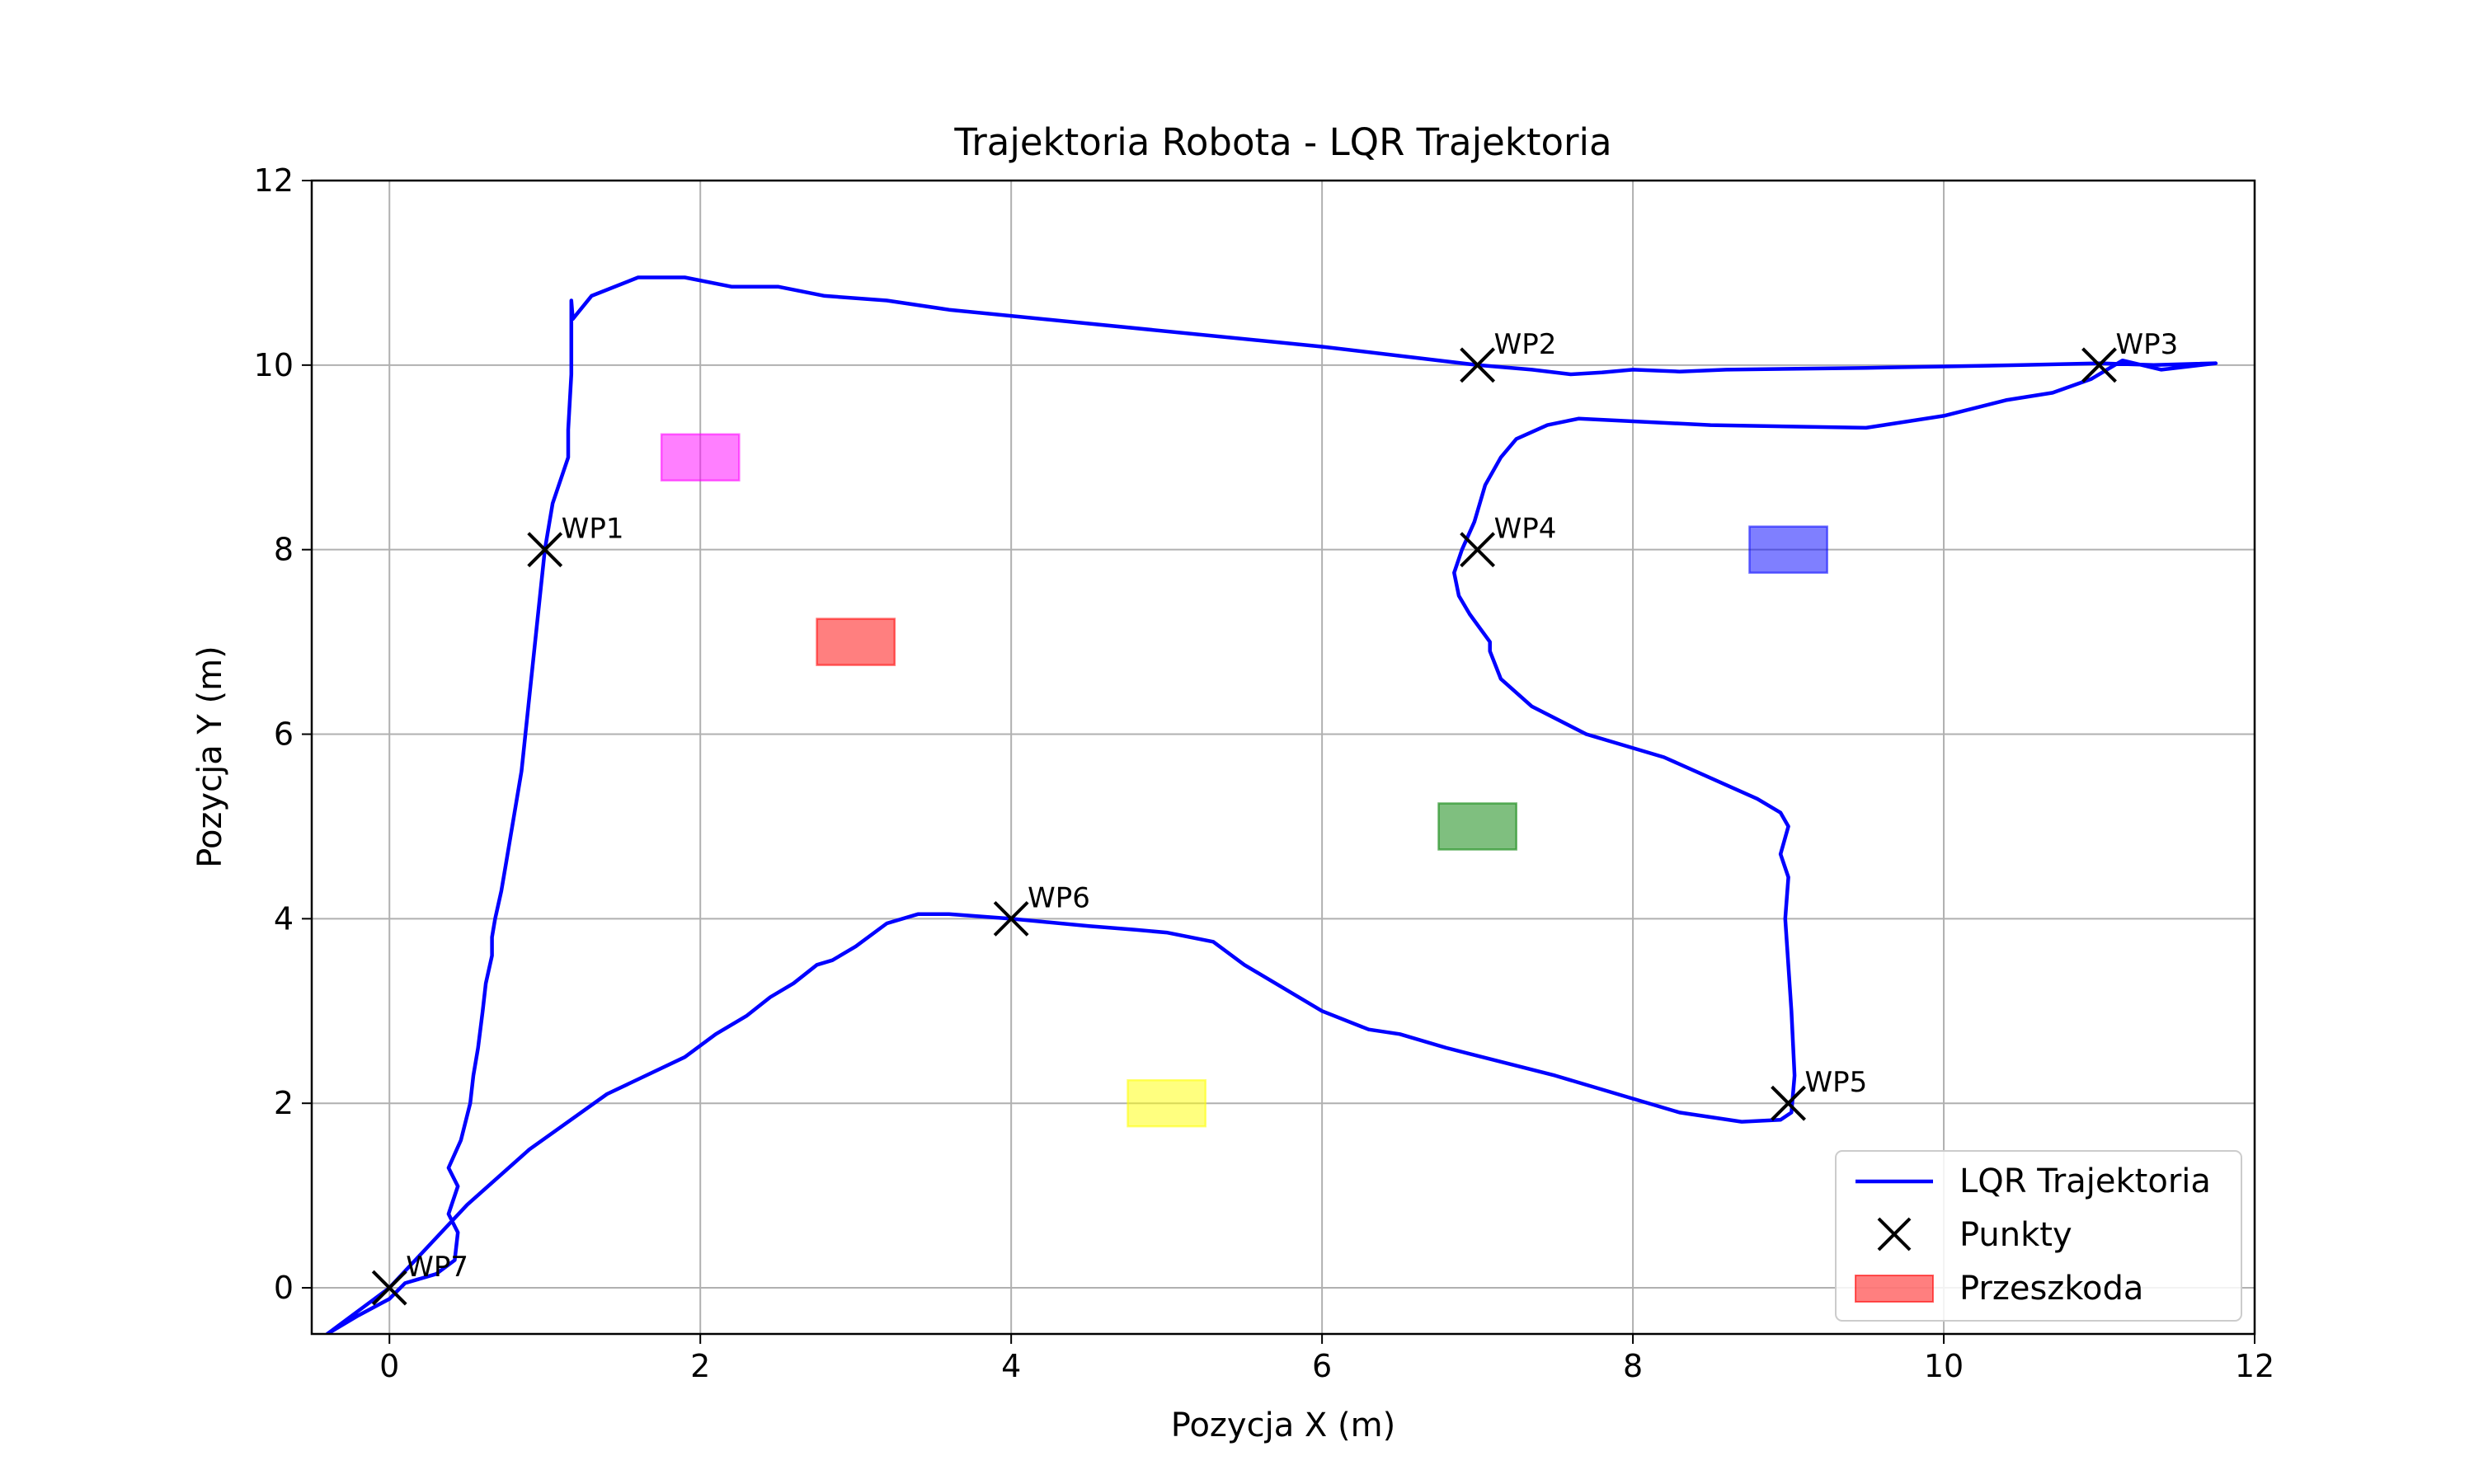 The image size is (2474, 1484). What do you see at coordinates (593, 529) in the screenshot?
I see `waypoint-label: WP1` at bounding box center [593, 529].